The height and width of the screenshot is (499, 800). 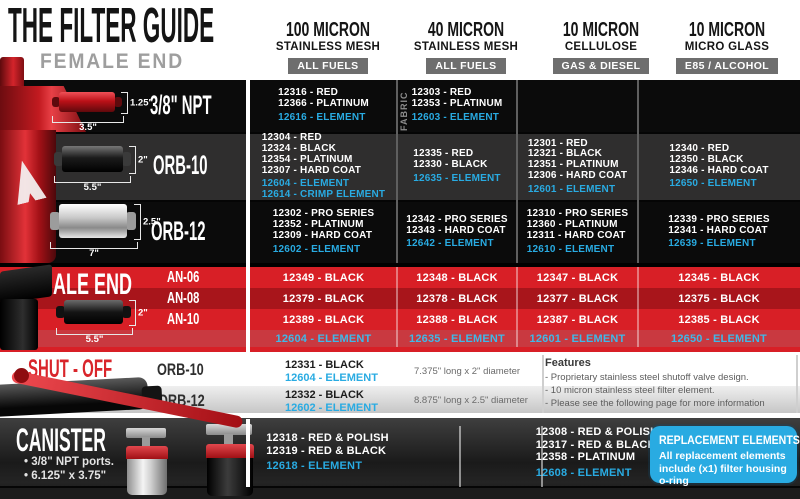 What do you see at coordinates (719, 319) in the screenshot?
I see `part-number: 12385 - BLACK` at bounding box center [719, 319].